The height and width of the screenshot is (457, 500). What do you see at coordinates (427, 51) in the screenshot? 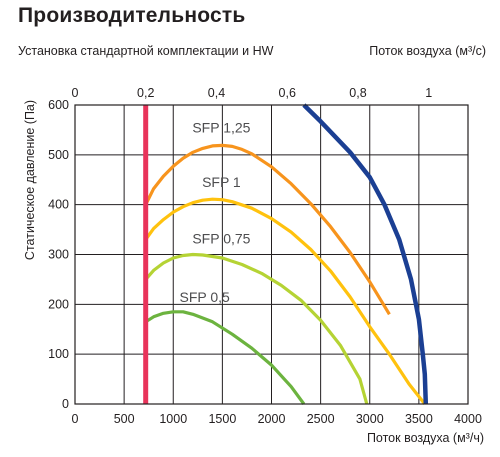
I see `top-x-axis-title: Поток воздуха (м³/с)` at bounding box center [427, 51].